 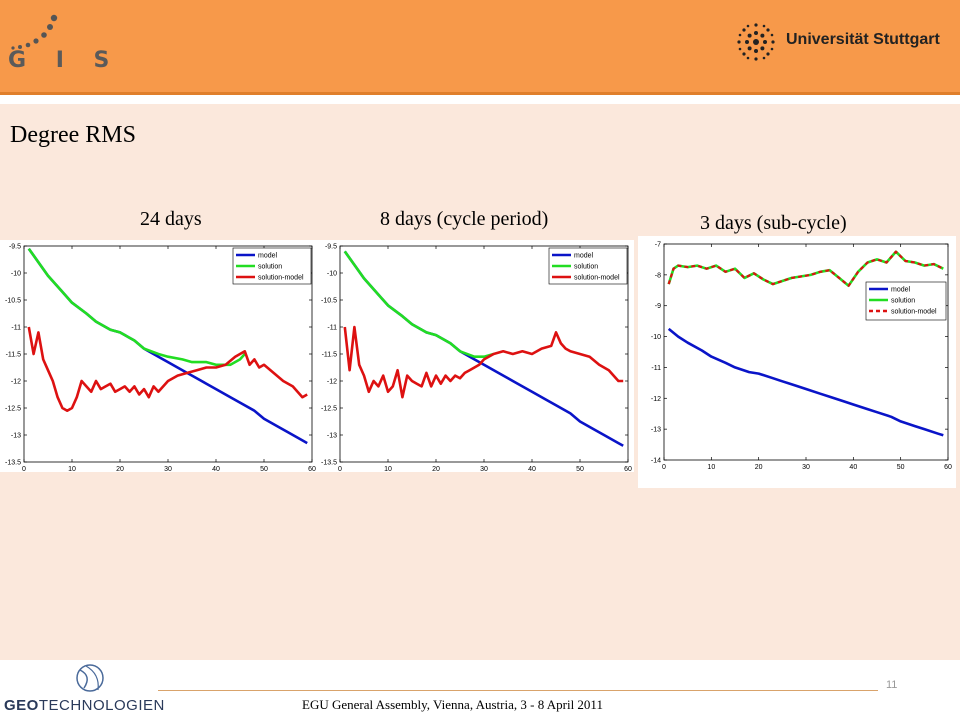 What do you see at coordinates (34, 32) in the screenshot?
I see `gis-logo-icon` at bounding box center [34, 32].